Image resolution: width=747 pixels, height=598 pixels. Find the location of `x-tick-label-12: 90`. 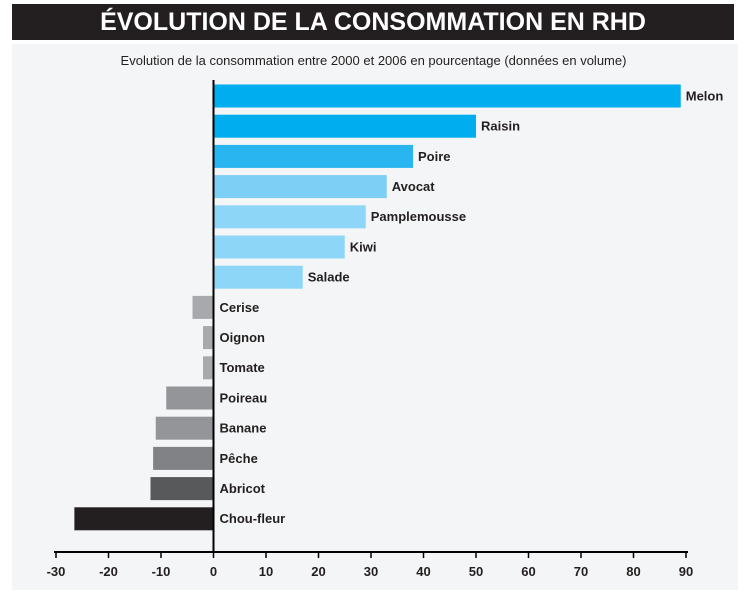

x-tick-label-12: 90 is located at coordinates (686, 571).